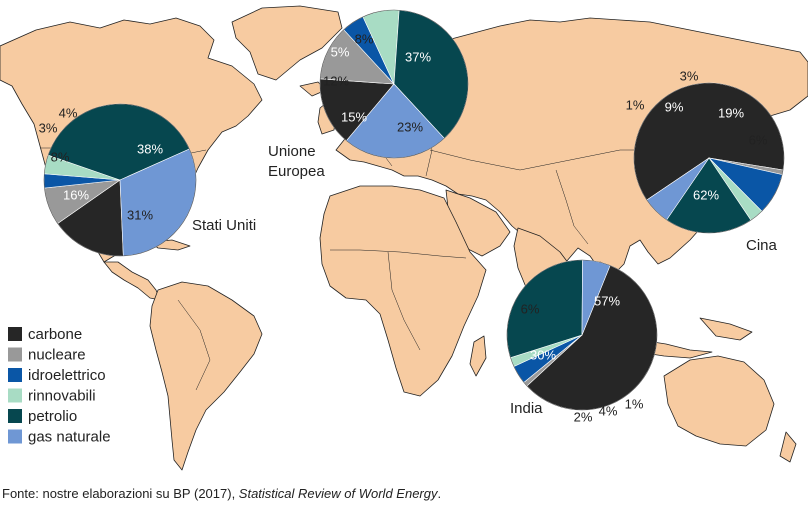  Describe the element at coordinates (140, 214) in the screenshot. I see `pct-label-stati-uniti-gas-naturale: 31%` at that location.